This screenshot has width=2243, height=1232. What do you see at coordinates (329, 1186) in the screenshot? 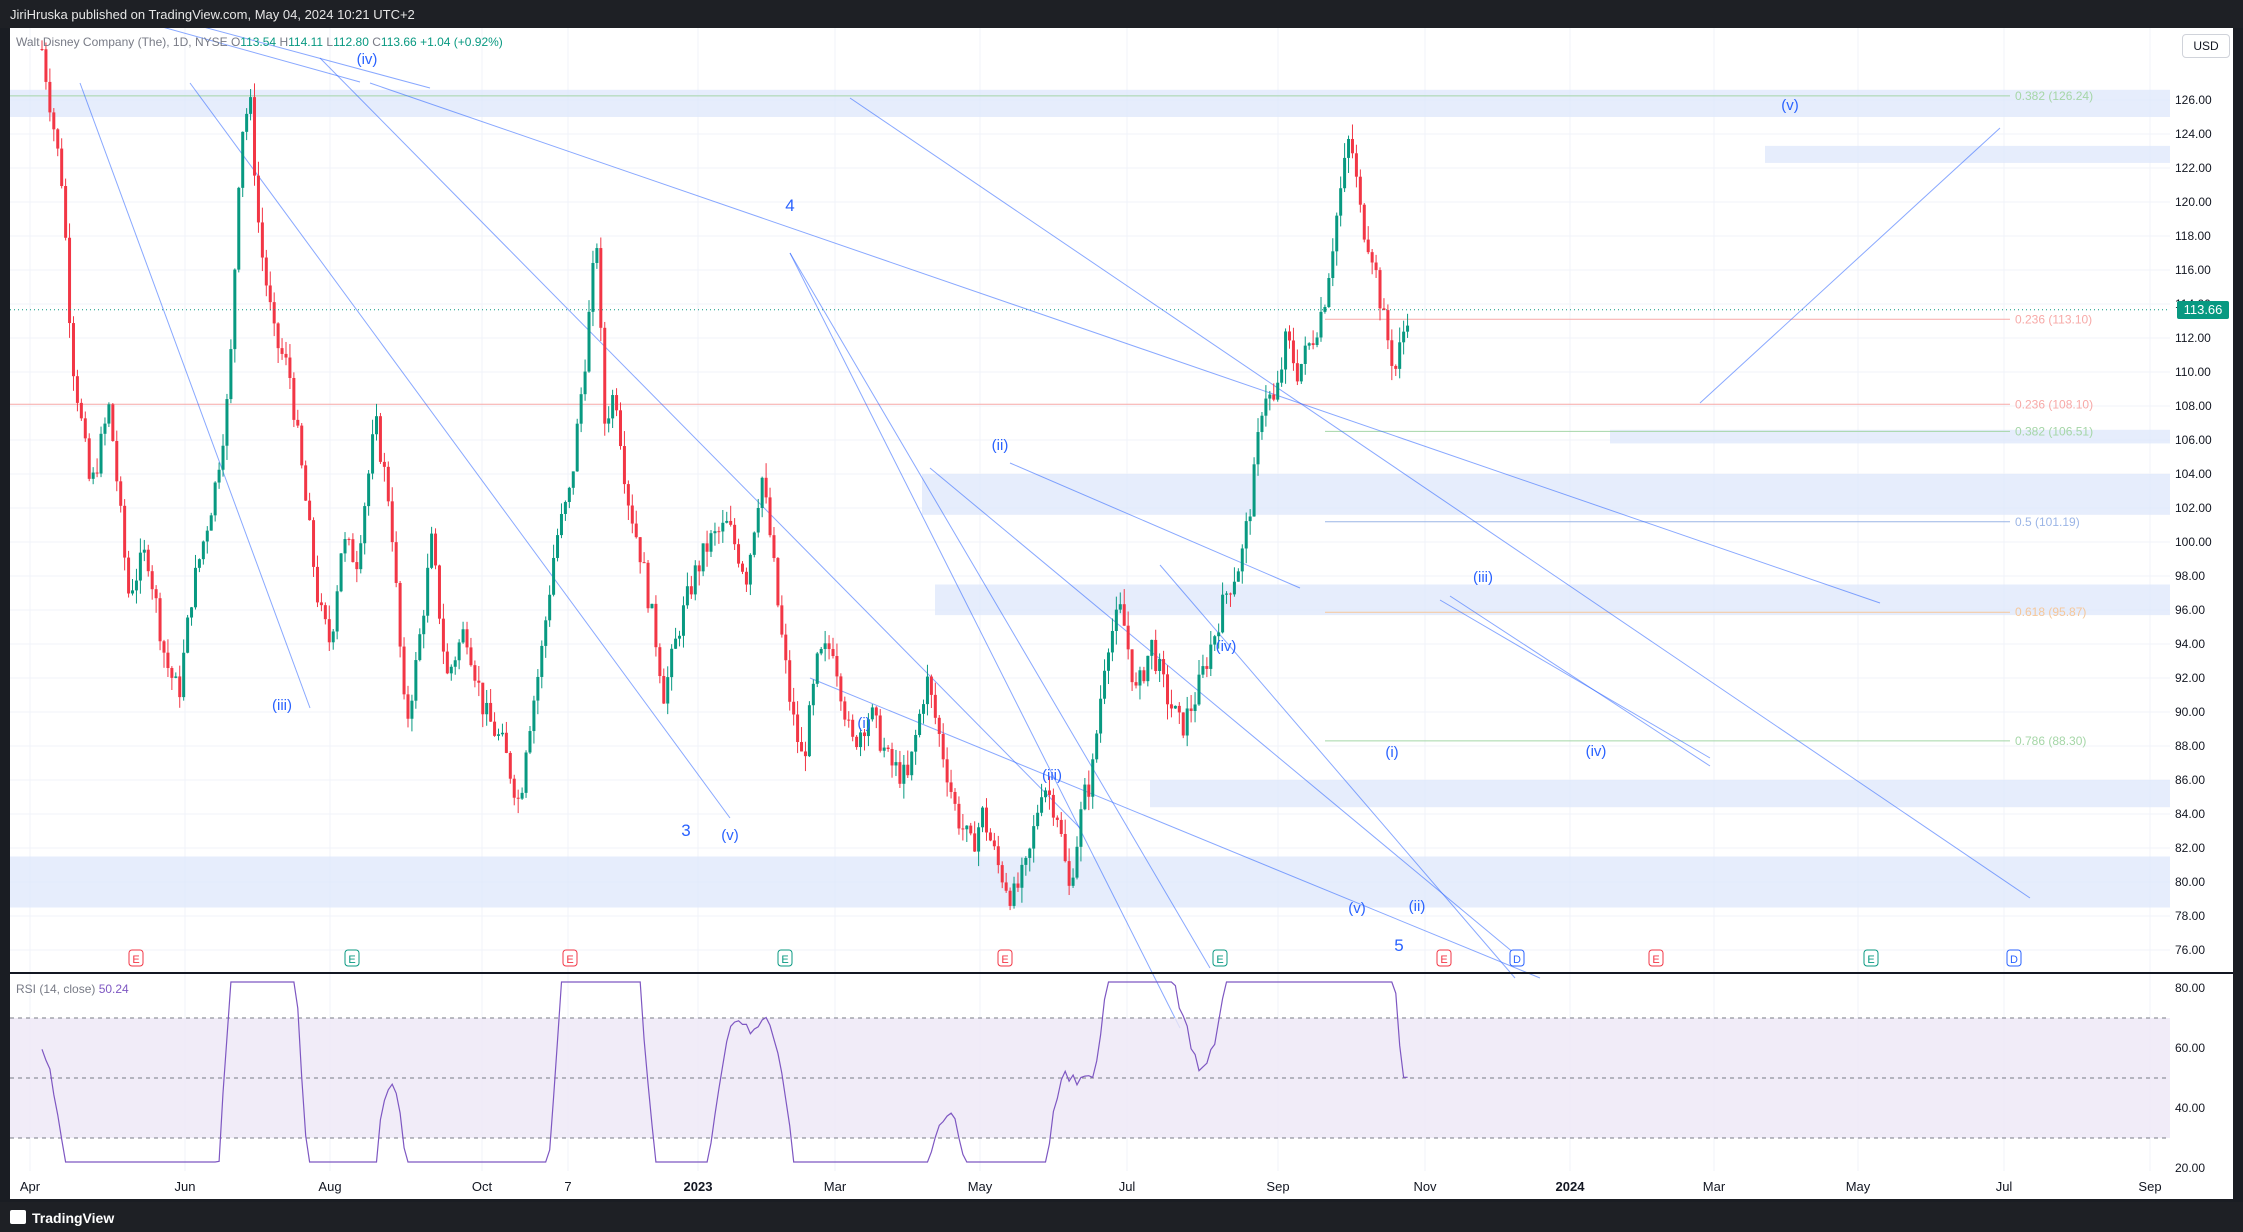
I see `time-axis-label: Aug` at bounding box center [329, 1186].